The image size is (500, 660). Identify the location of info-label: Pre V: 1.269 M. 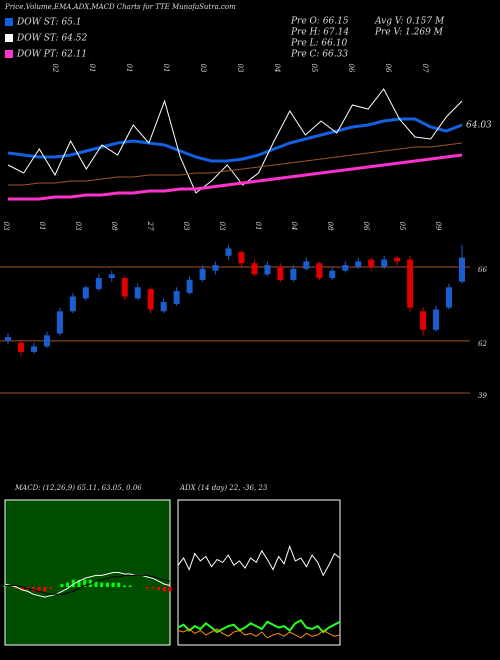
(409, 33).